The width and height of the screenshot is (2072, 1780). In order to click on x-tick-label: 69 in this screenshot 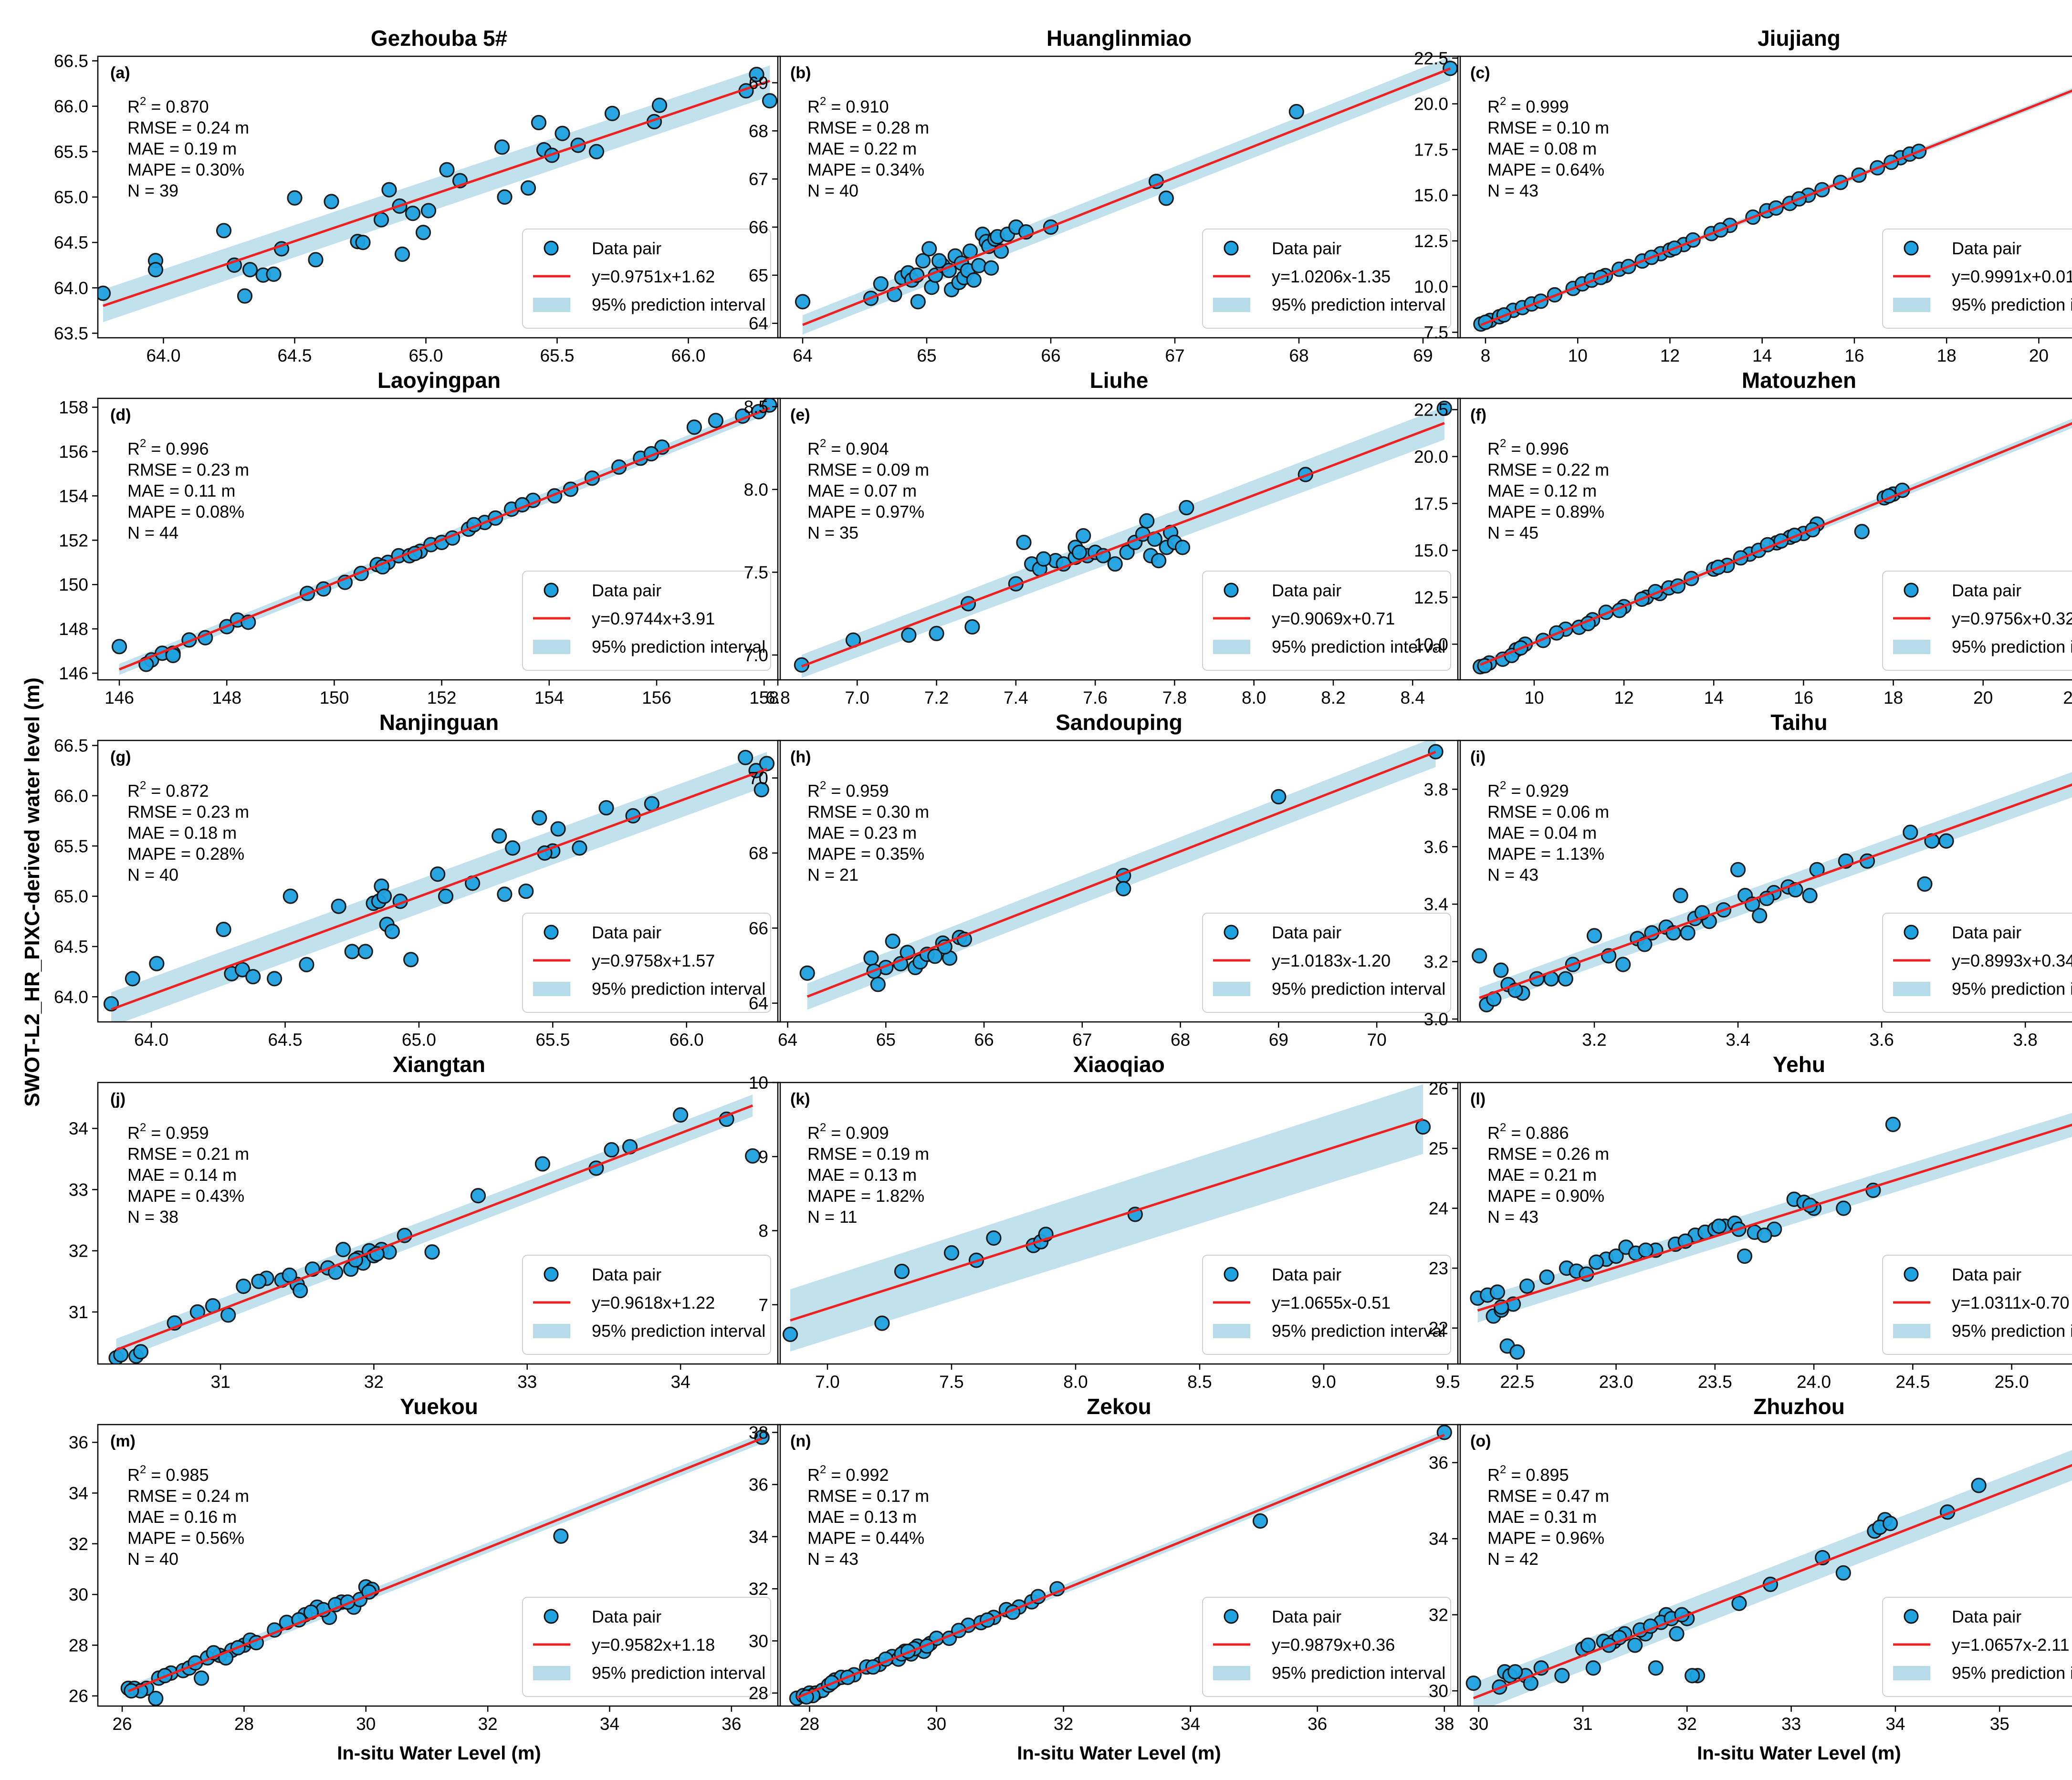, I will do `click(1423, 355)`.